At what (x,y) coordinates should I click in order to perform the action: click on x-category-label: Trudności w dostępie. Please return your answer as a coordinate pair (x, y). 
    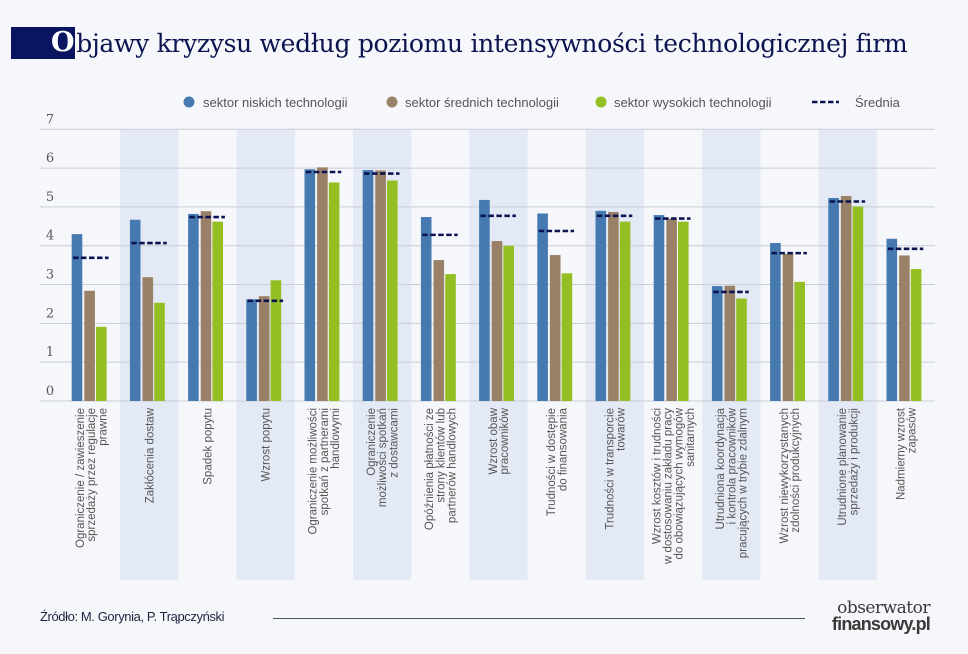
    Looking at the image, I should click on (552, 462).